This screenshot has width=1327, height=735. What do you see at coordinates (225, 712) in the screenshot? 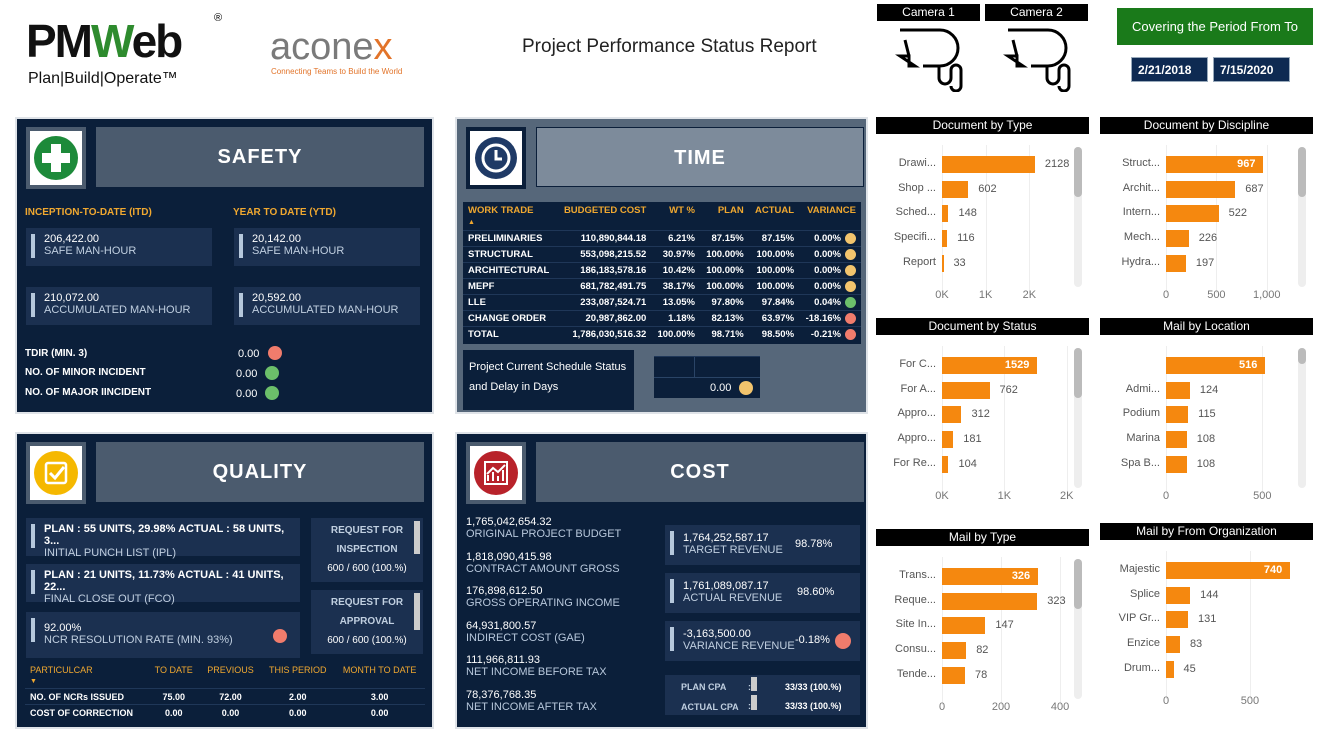
I see `table-row: COST OF CORRECTION 0.00 0.00 0.00 0.00` at bounding box center [225, 712].